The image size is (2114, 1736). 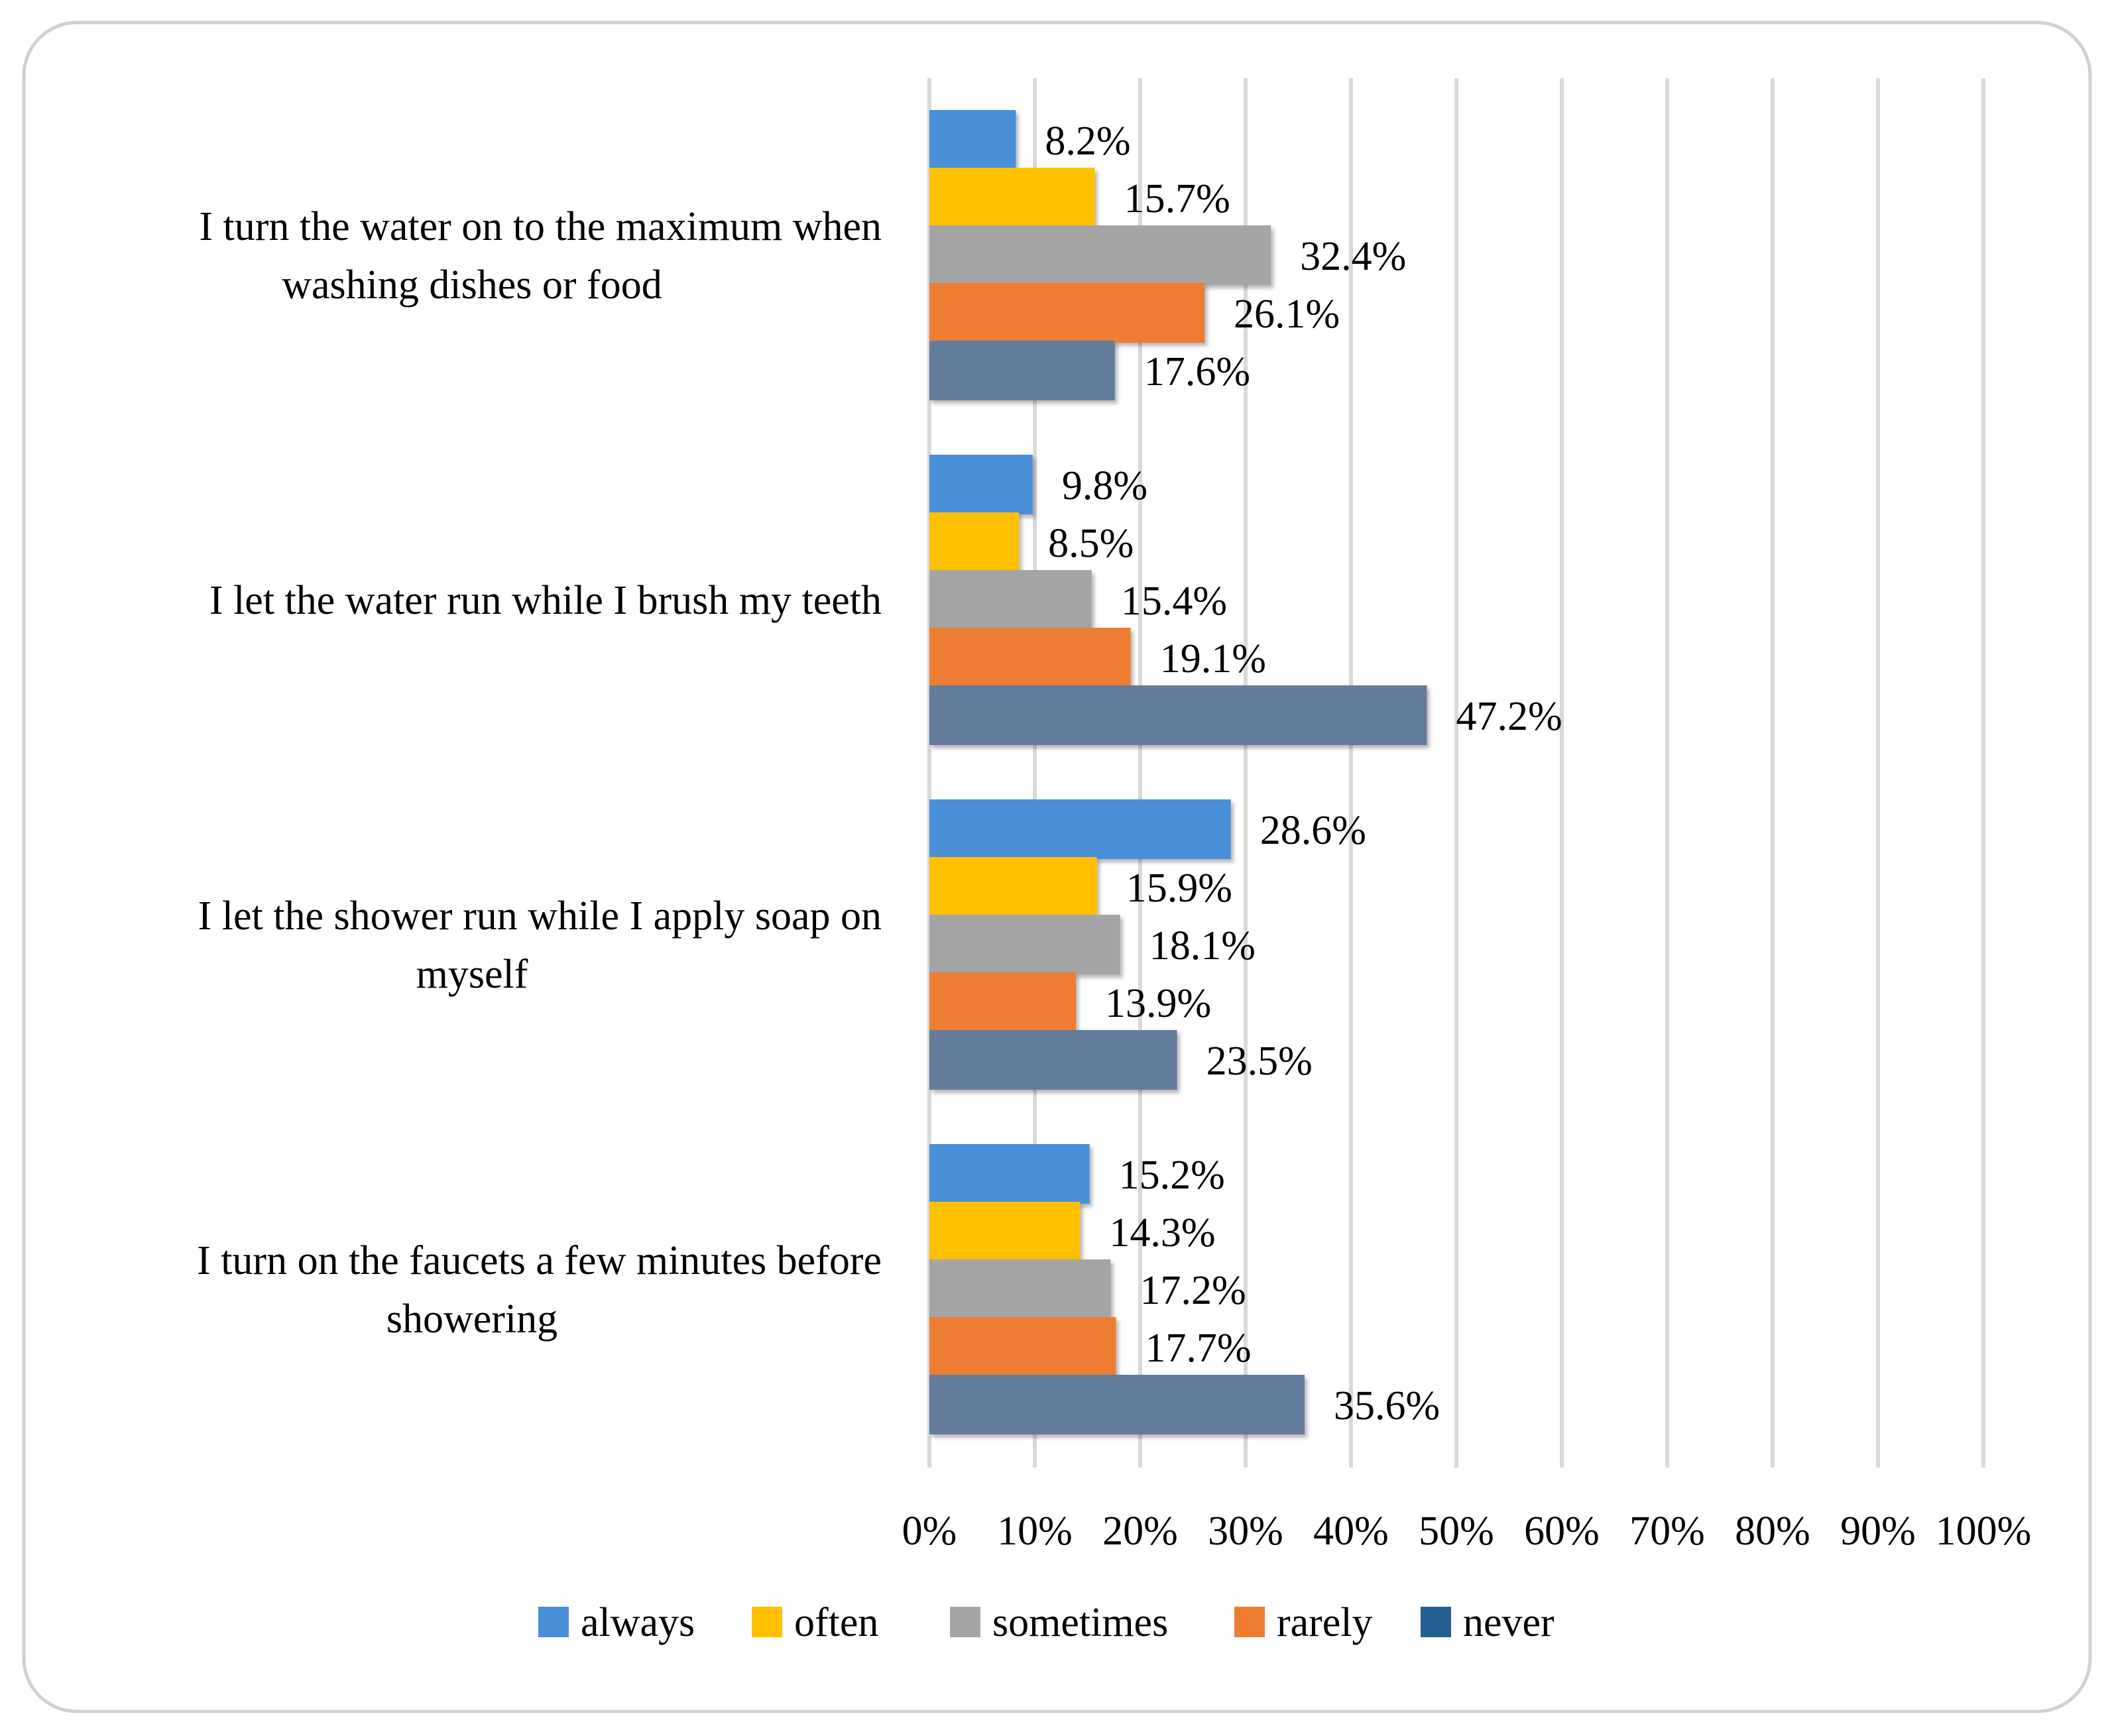 What do you see at coordinates (1667, 1531) in the screenshot?
I see `x-tick-label: 70%` at bounding box center [1667, 1531].